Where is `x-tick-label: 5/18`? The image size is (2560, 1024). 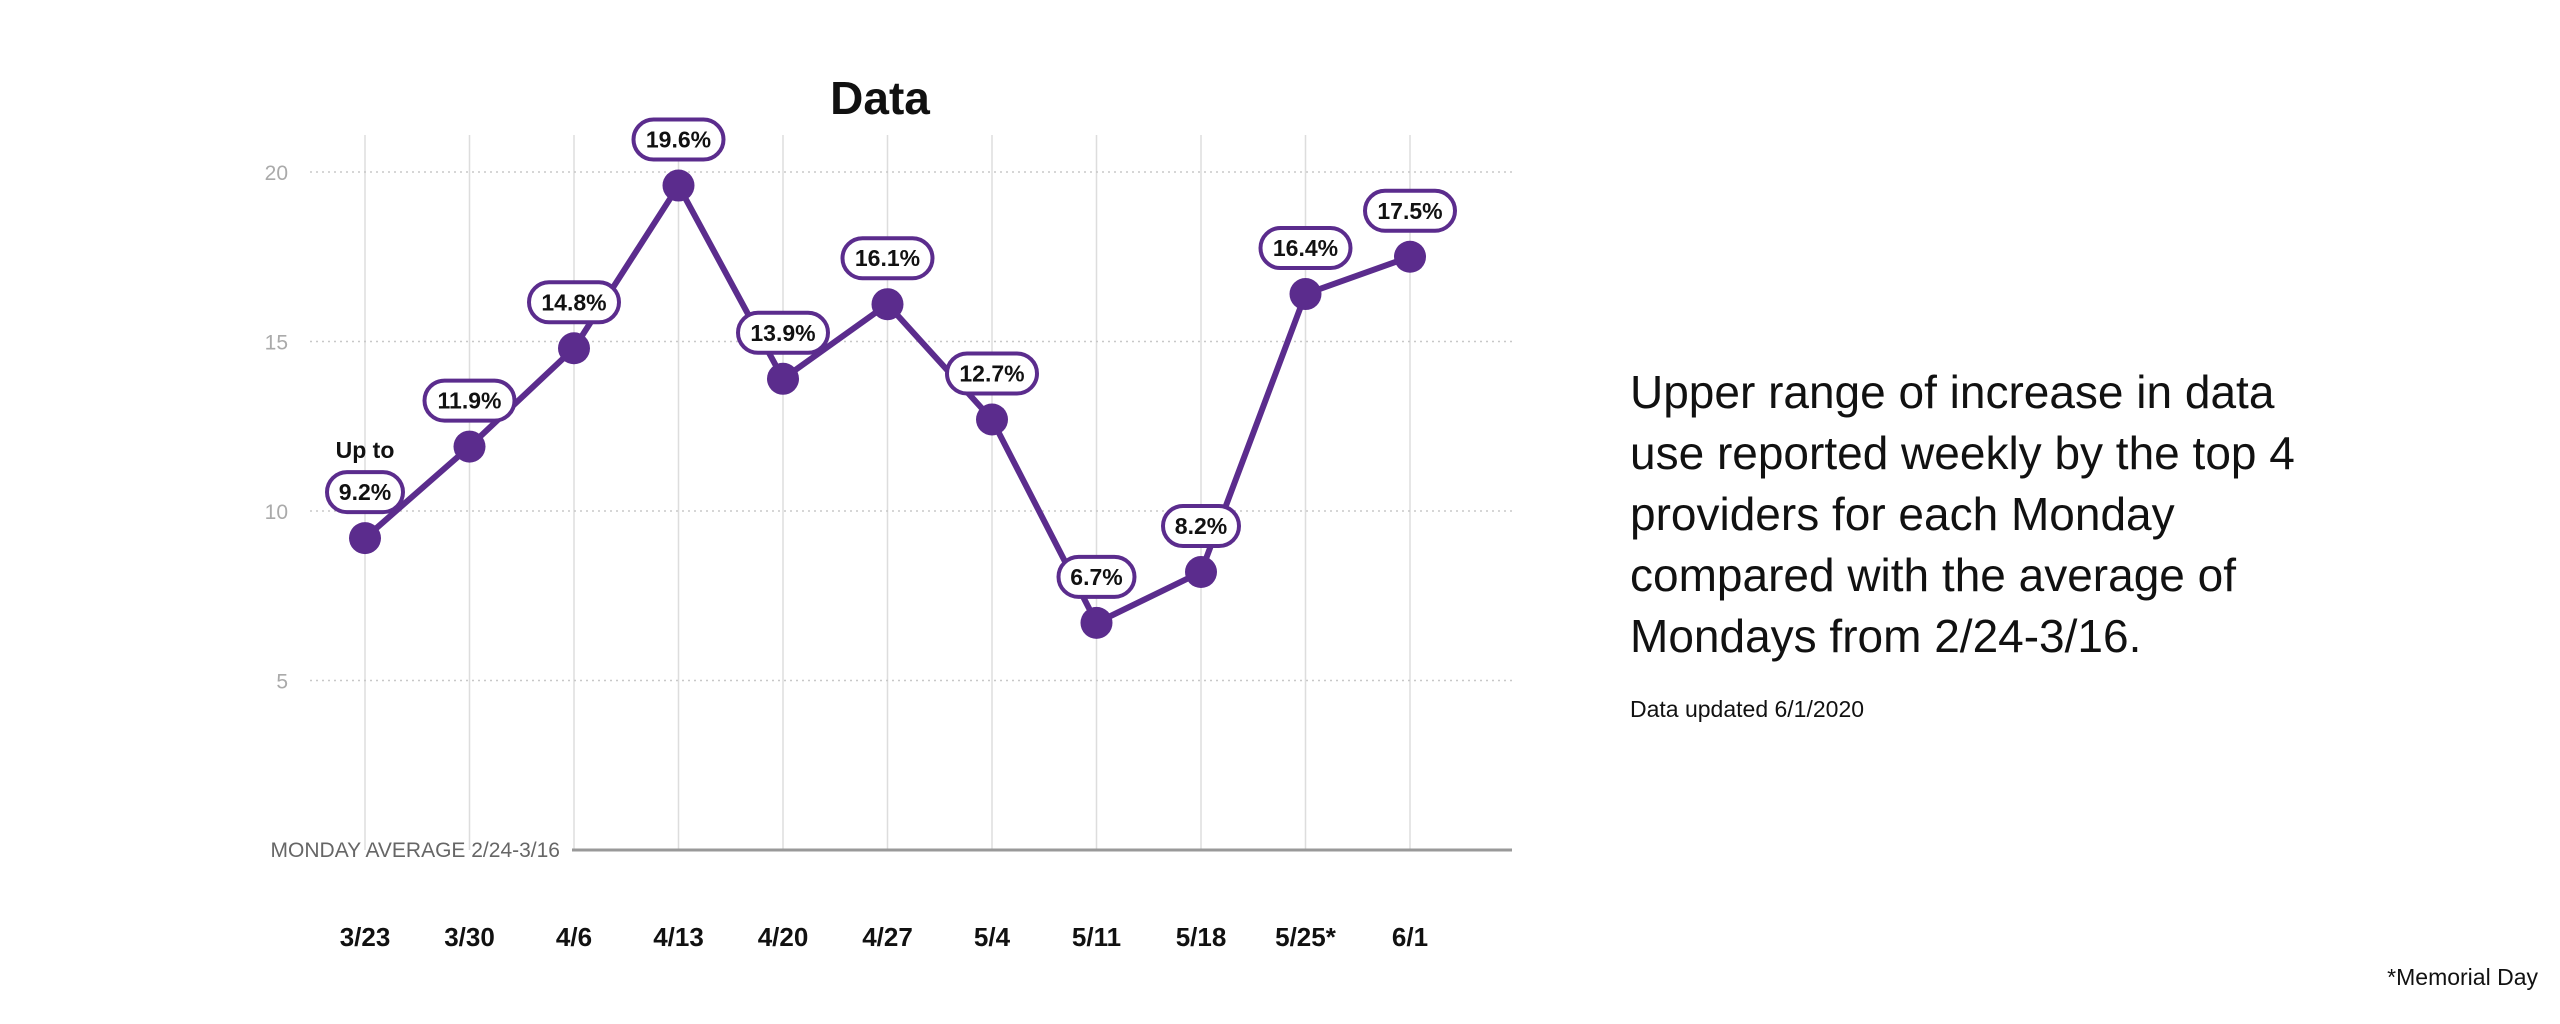 x-tick-label: 5/18 is located at coordinates (1201, 937).